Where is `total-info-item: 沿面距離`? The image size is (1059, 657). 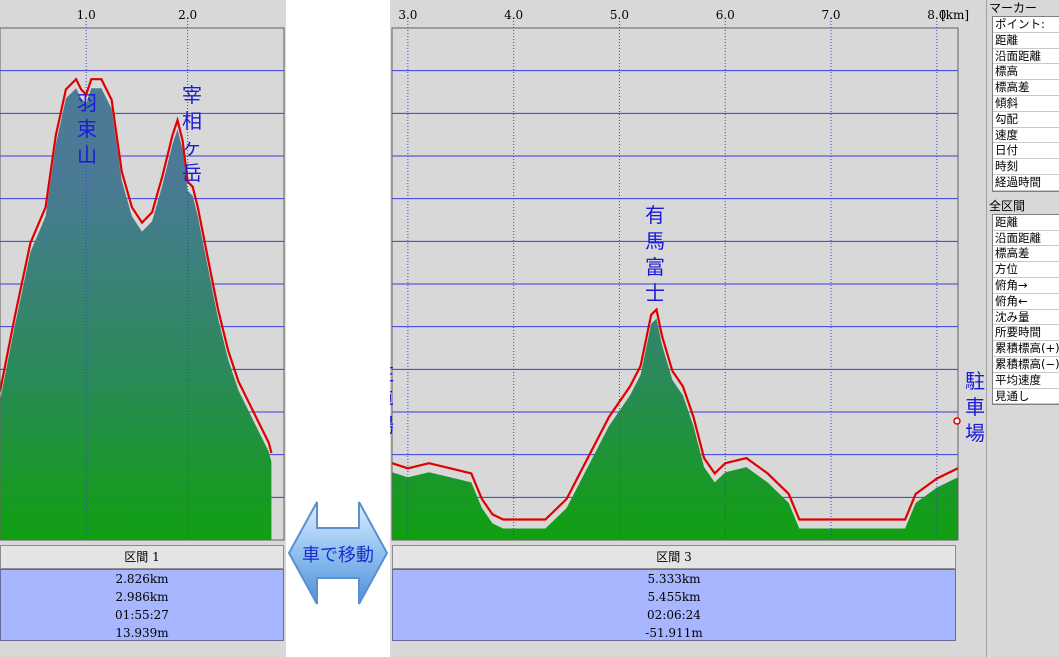 total-info-item: 沿面距離 is located at coordinates (1026, 239).